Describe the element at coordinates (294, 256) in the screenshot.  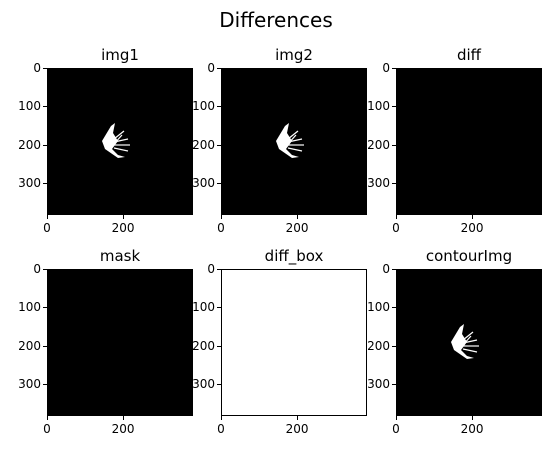
I see `subplot-title-4: diff_box` at that location.